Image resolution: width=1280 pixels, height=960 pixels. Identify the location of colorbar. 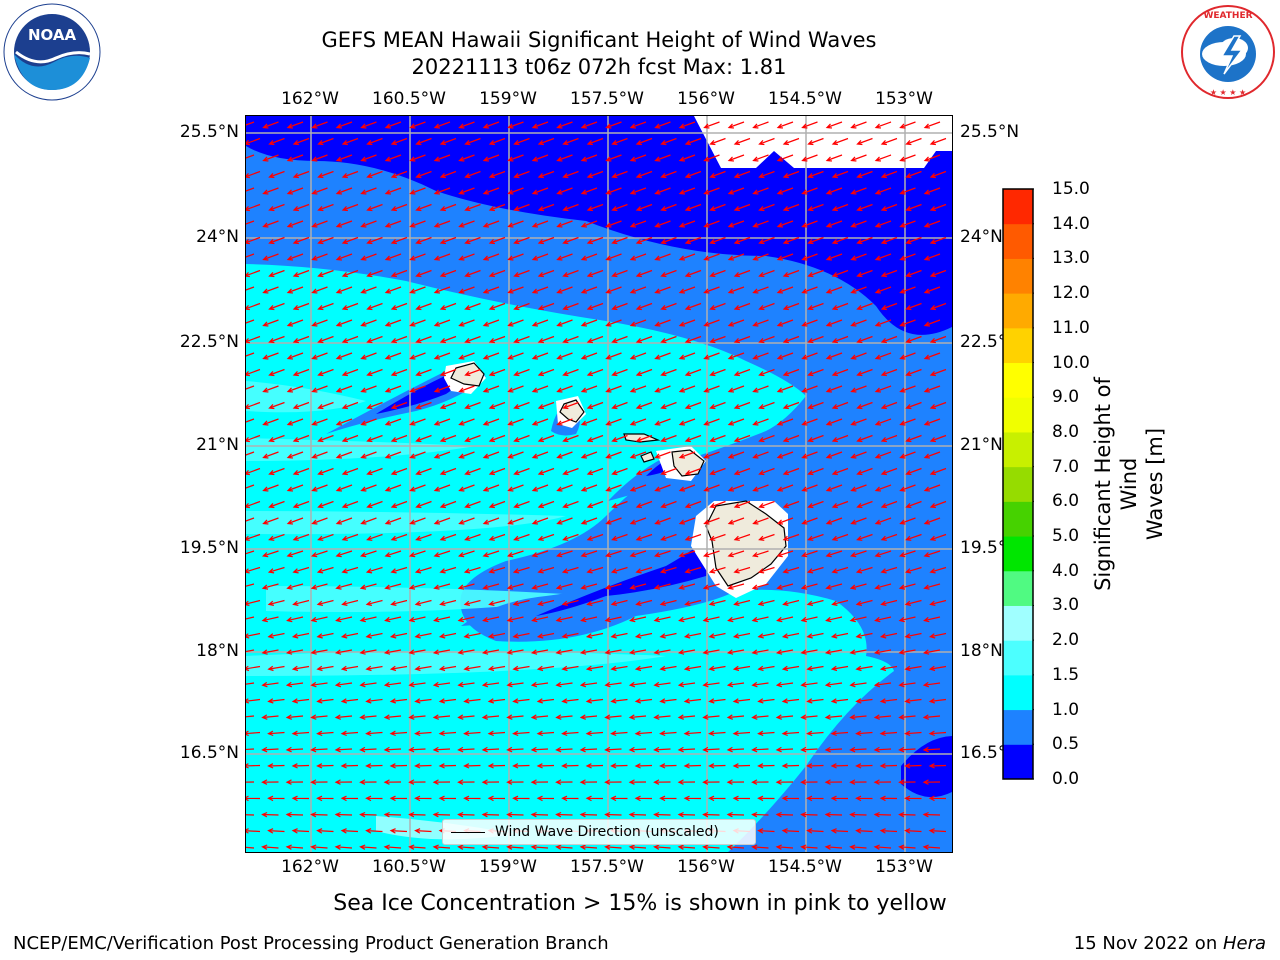
(1018, 484).